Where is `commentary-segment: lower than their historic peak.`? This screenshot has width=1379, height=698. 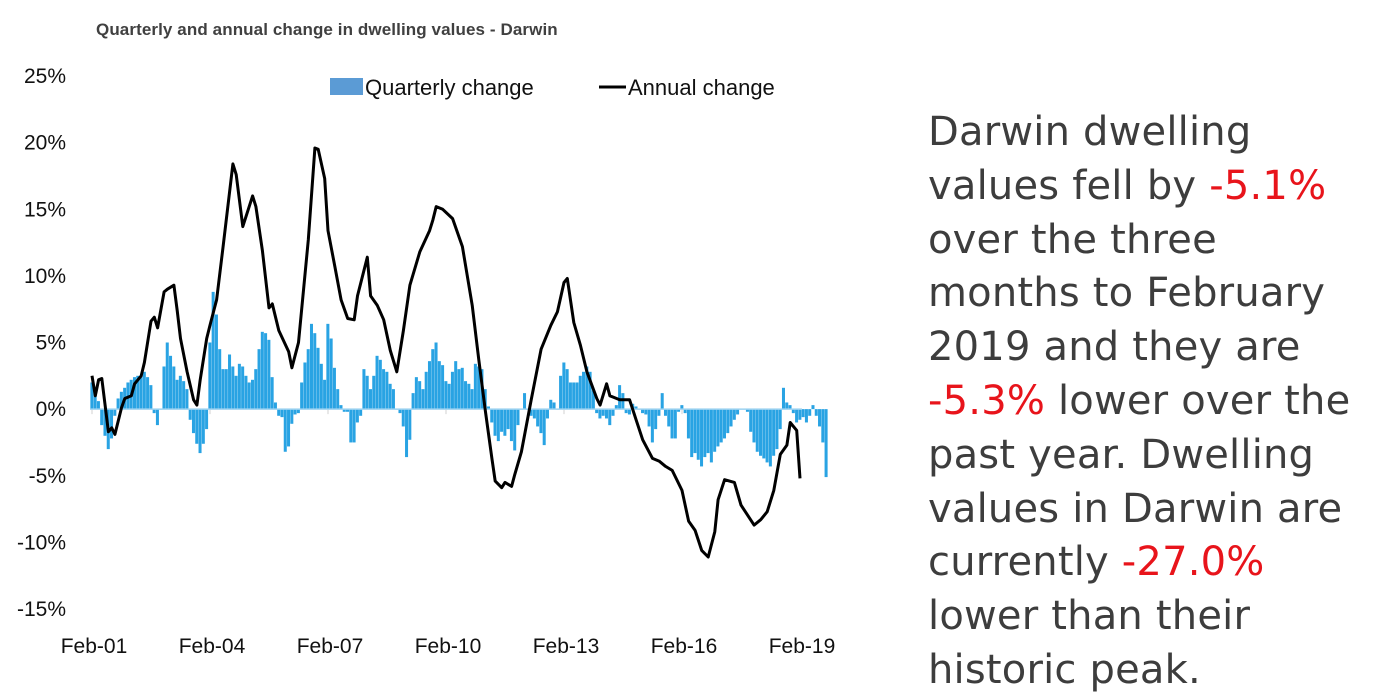 commentary-segment: lower than their historic peak. is located at coordinates (1089, 643).